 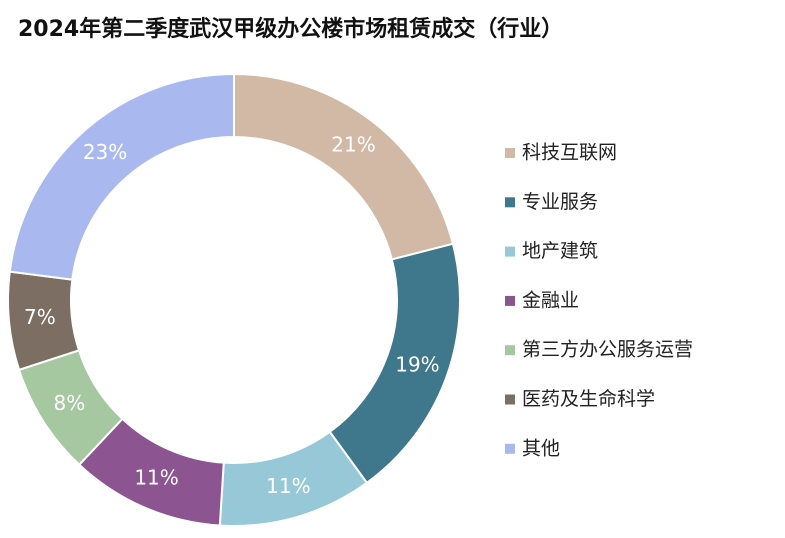 I want to click on legend-label: 医药及生命科学, so click(x=588, y=399).